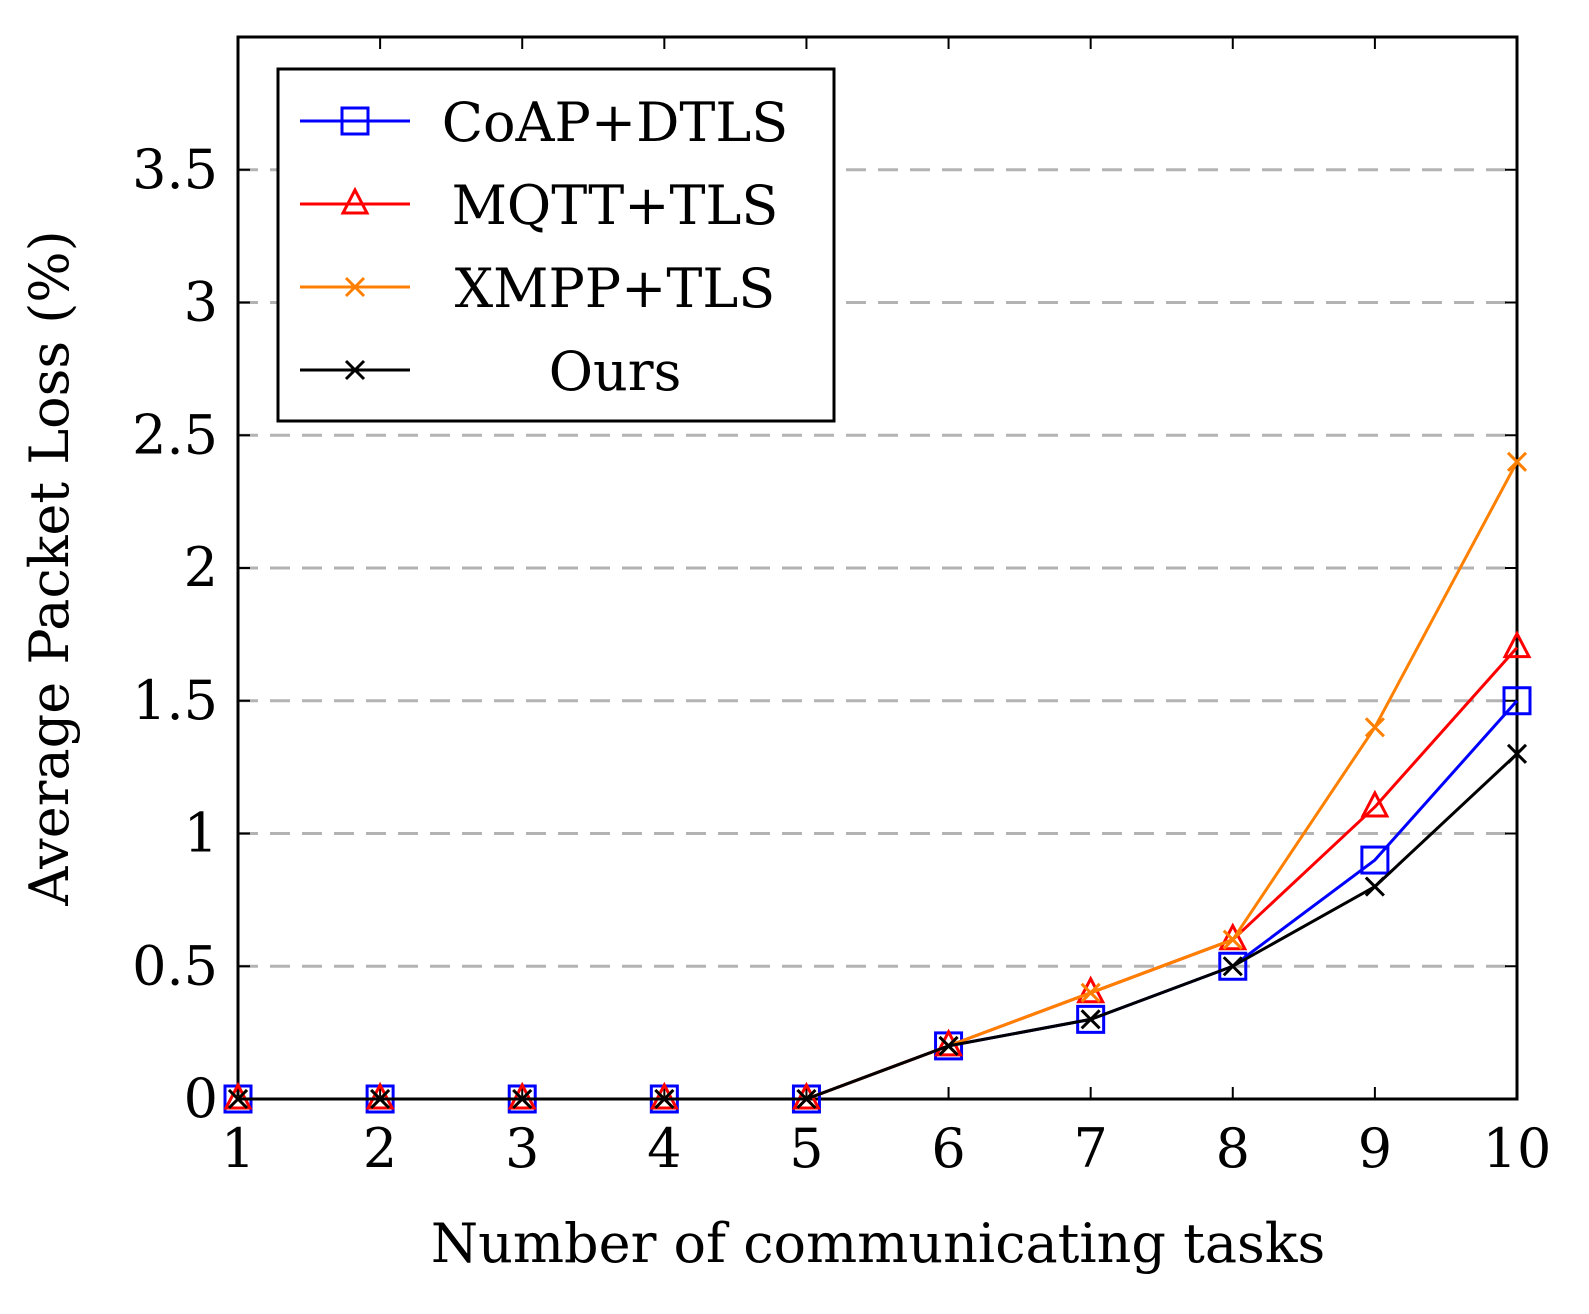 The height and width of the screenshot is (1314, 1589). What do you see at coordinates (806, 1148) in the screenshot?
I see `x-tick-label-4: 5` at bounding box center [806, 1148].